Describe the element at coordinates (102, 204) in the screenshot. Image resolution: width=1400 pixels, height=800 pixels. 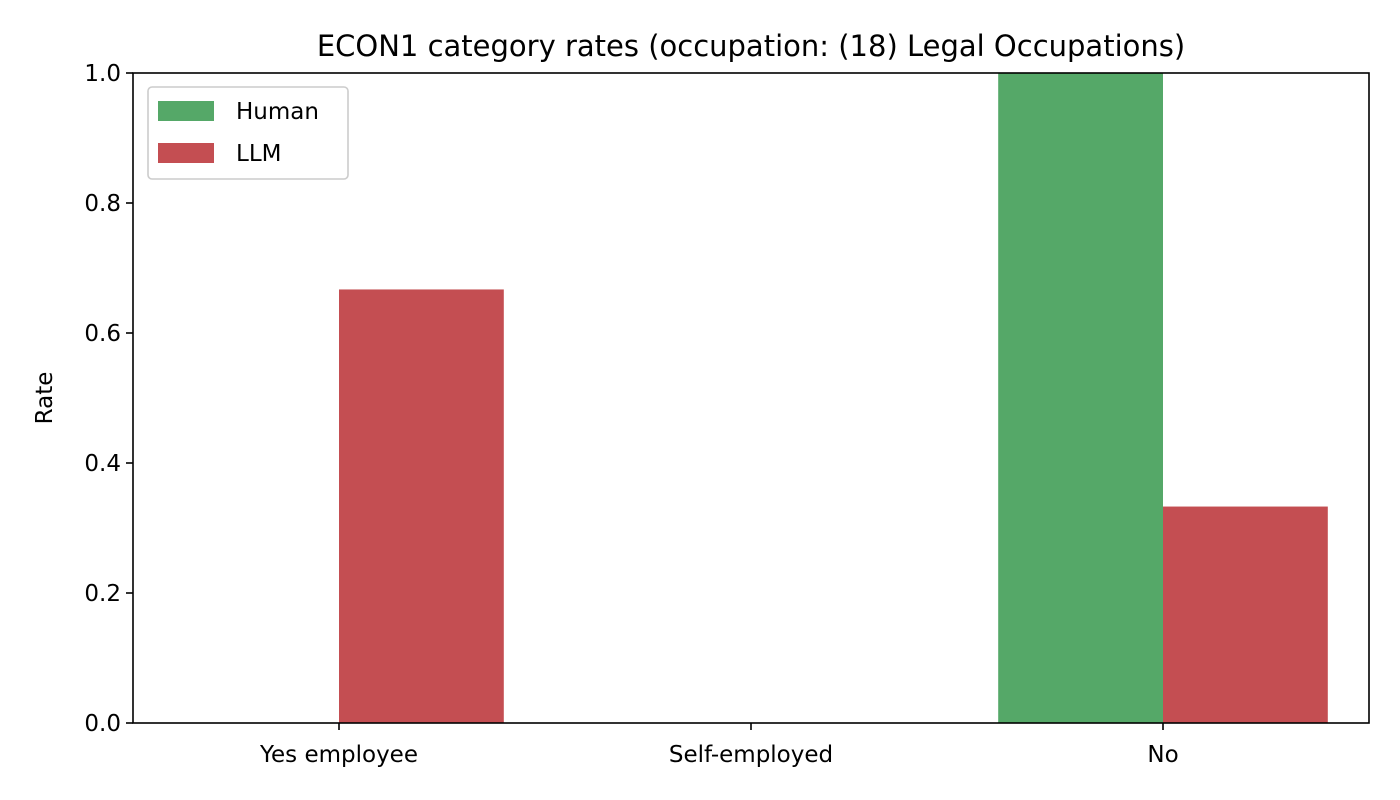
I see `y-tick-label: 0.8` at that location.